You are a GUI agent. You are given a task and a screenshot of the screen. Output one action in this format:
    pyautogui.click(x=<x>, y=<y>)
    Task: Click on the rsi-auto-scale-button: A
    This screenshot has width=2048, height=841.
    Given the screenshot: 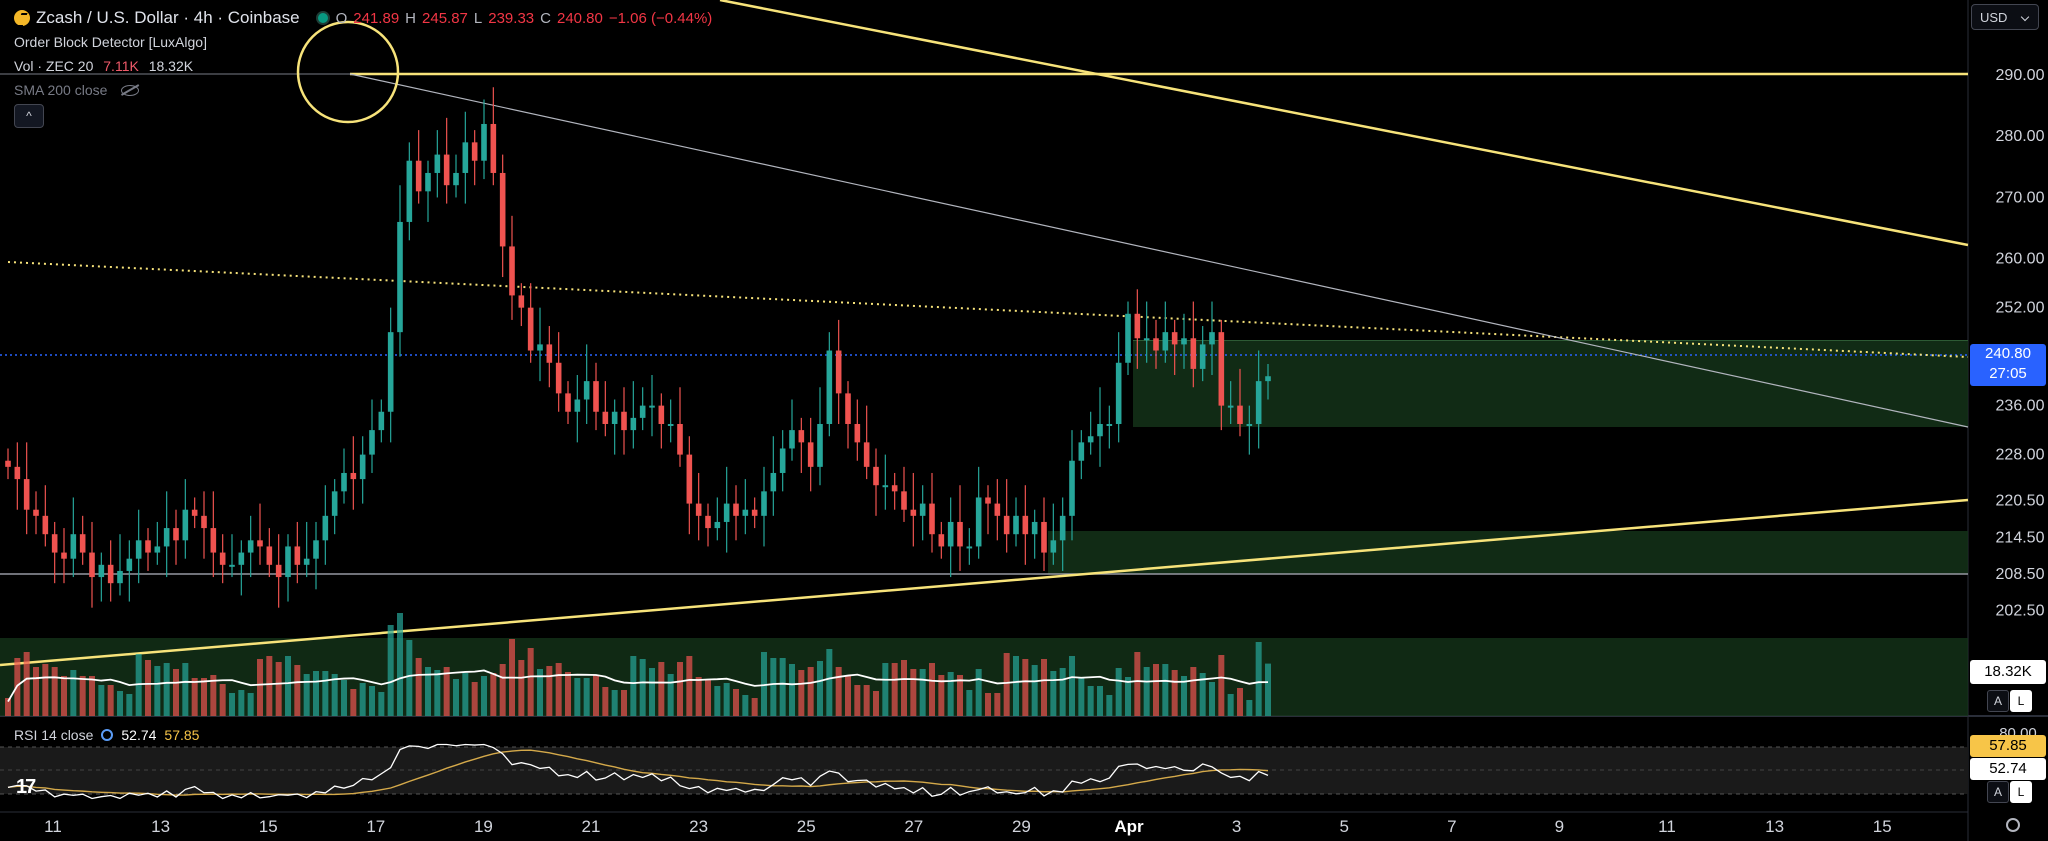 What is the action you would take?
    pyautogui.click(x=1998, y=792)
    